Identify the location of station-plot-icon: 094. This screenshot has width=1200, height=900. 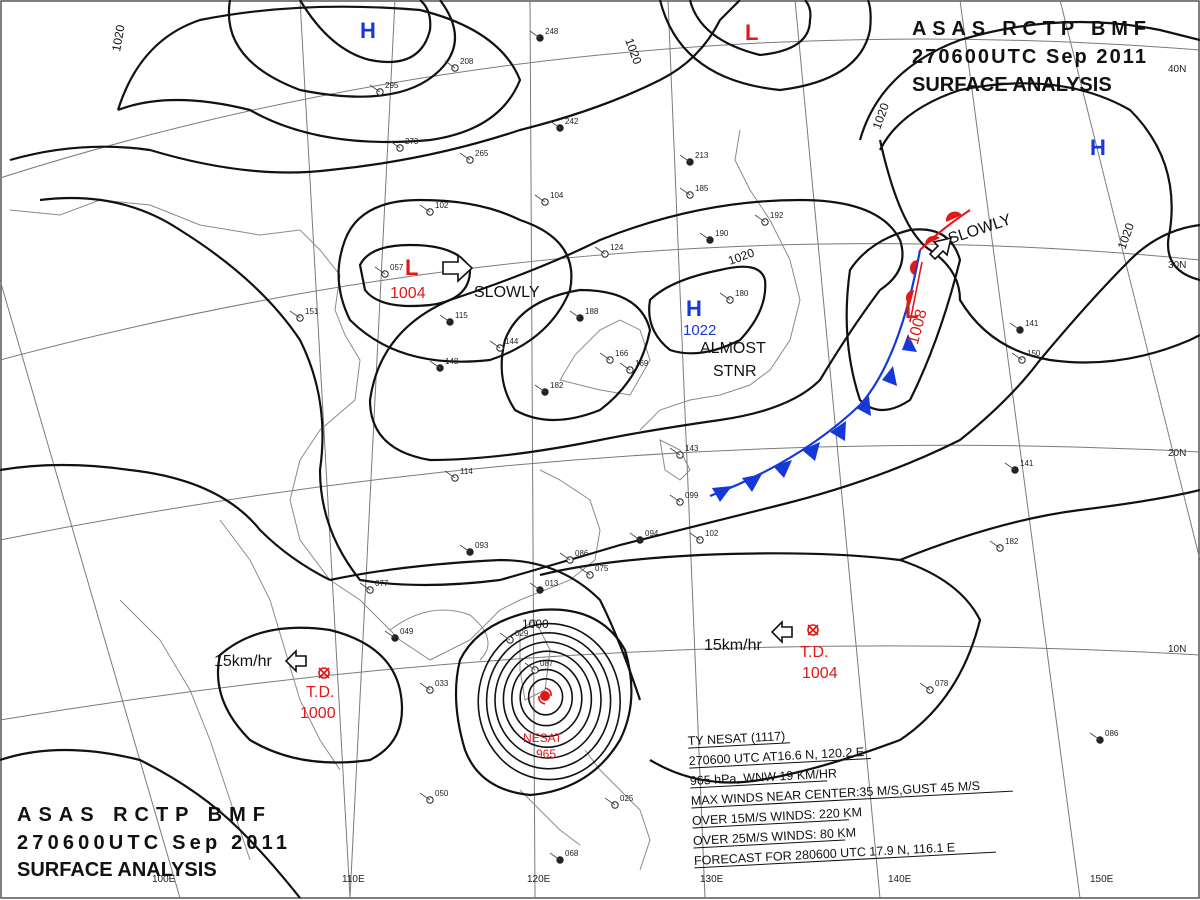
(644, 536).